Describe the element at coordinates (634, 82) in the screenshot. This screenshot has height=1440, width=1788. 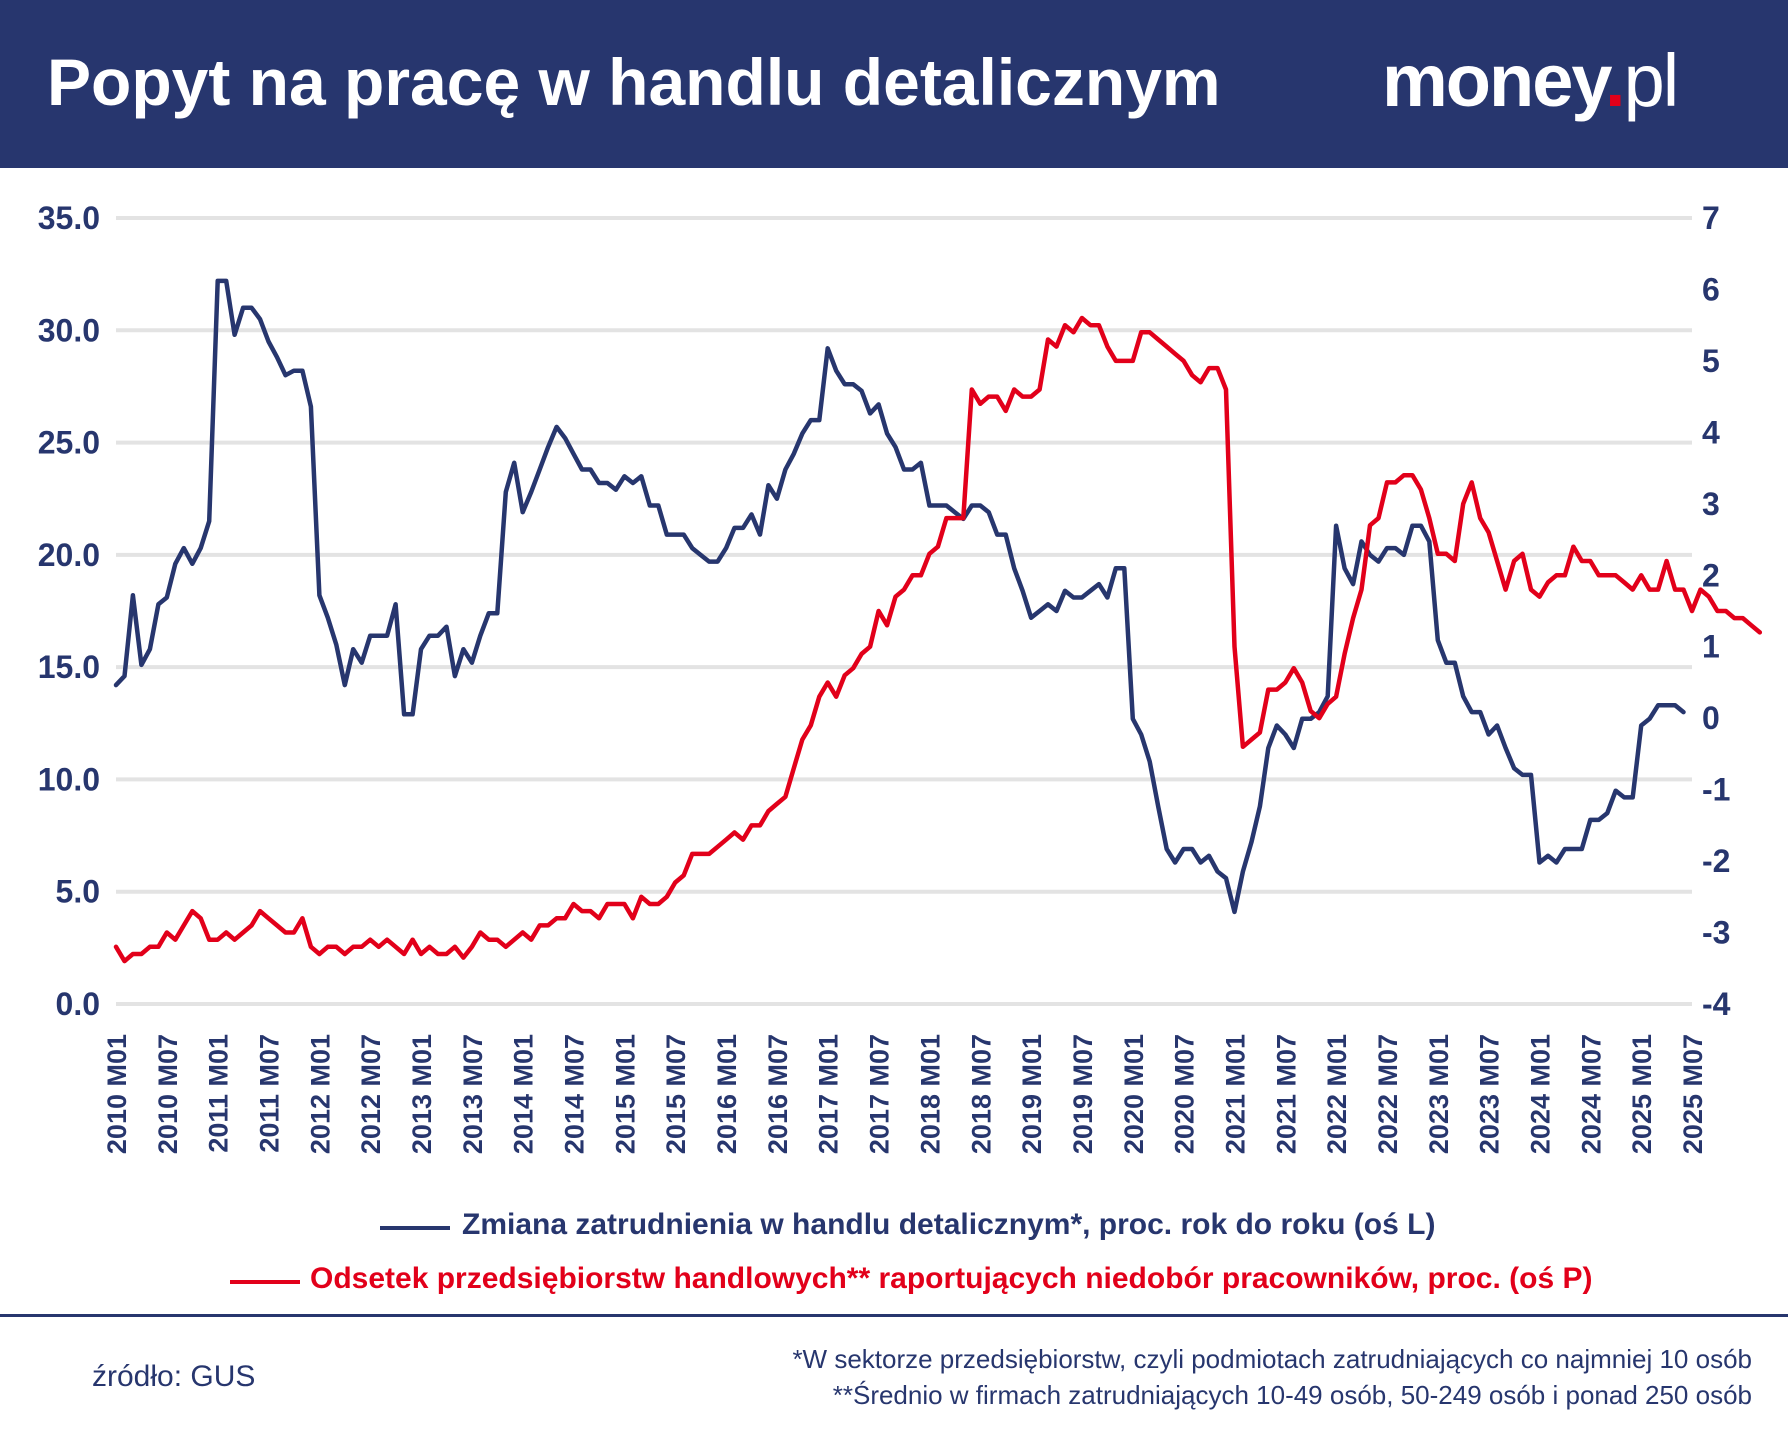
I see `page-title: Popyt na pracę w handlu detalicznym` at that location.